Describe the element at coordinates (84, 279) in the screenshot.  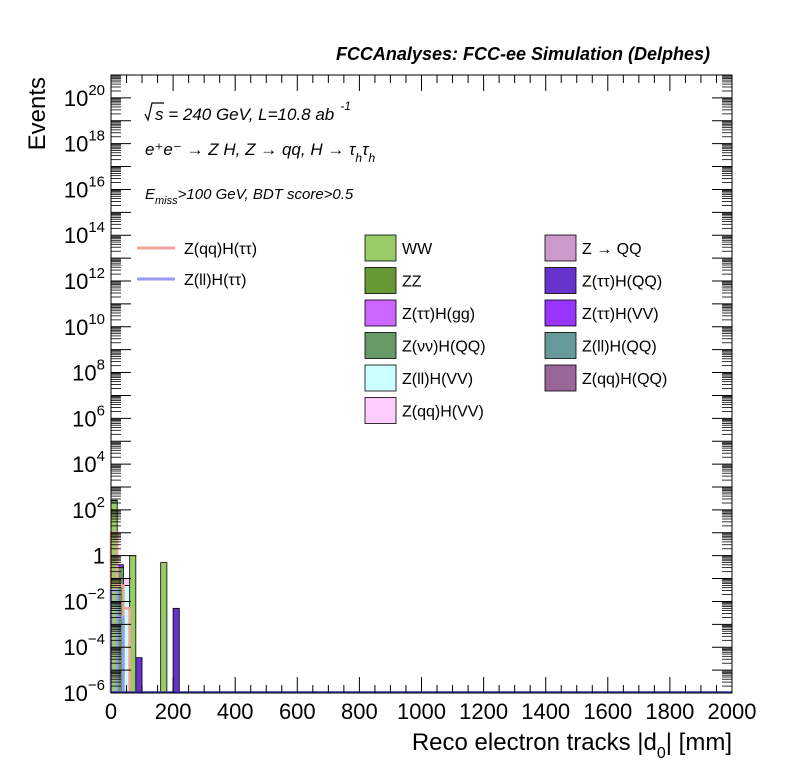
I see `y-tick-label: 10¹²` at that location.